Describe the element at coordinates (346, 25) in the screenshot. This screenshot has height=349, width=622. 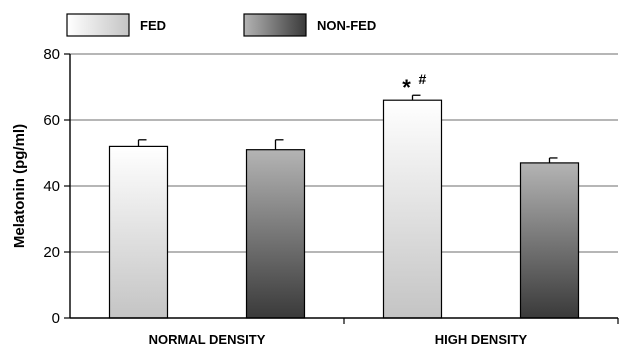
I see `legend-label-non-fed: NON-FED` at that location.